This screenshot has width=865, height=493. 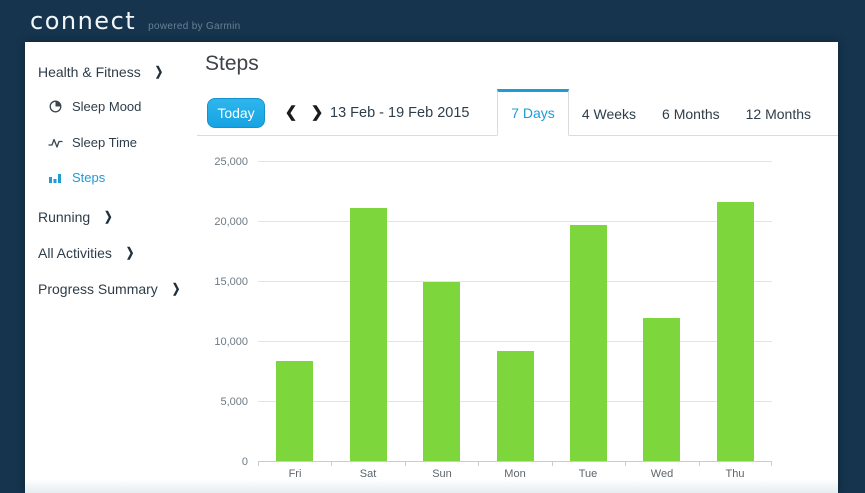 What do you see at coordinates (515, 406) in the screenshot?
I see `bar-mon` at bounding box center [515, 406].